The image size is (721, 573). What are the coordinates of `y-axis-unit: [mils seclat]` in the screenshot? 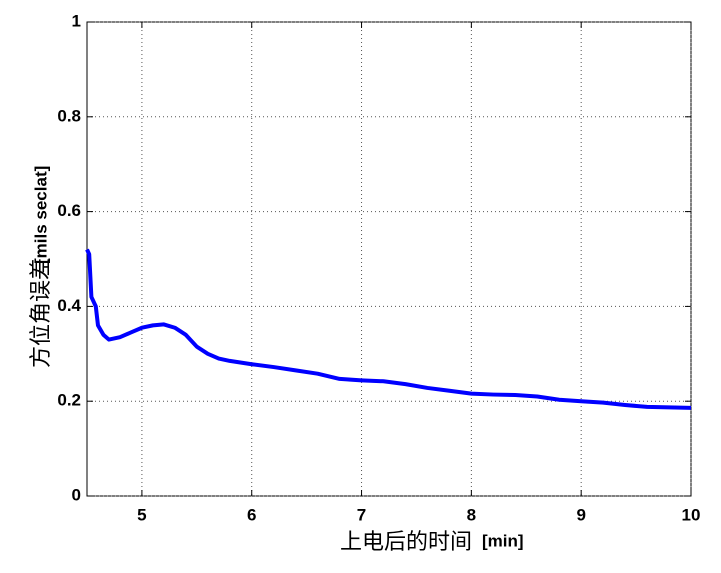 It's located at (40, 215).